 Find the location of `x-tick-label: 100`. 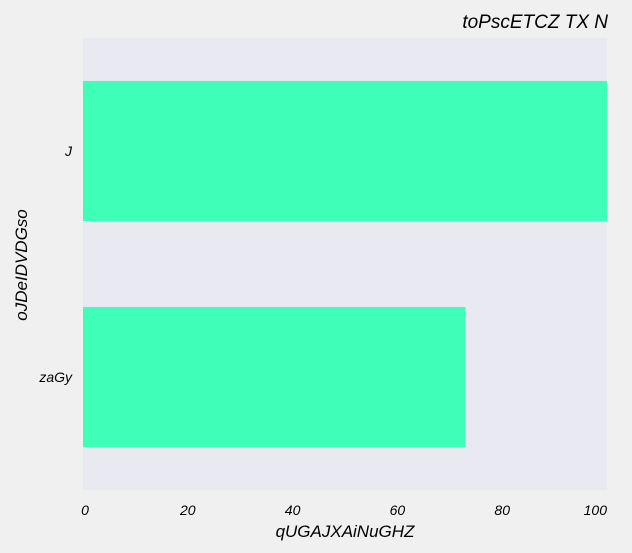

x-tick-label: 100 is located at coordinates (596, 510).